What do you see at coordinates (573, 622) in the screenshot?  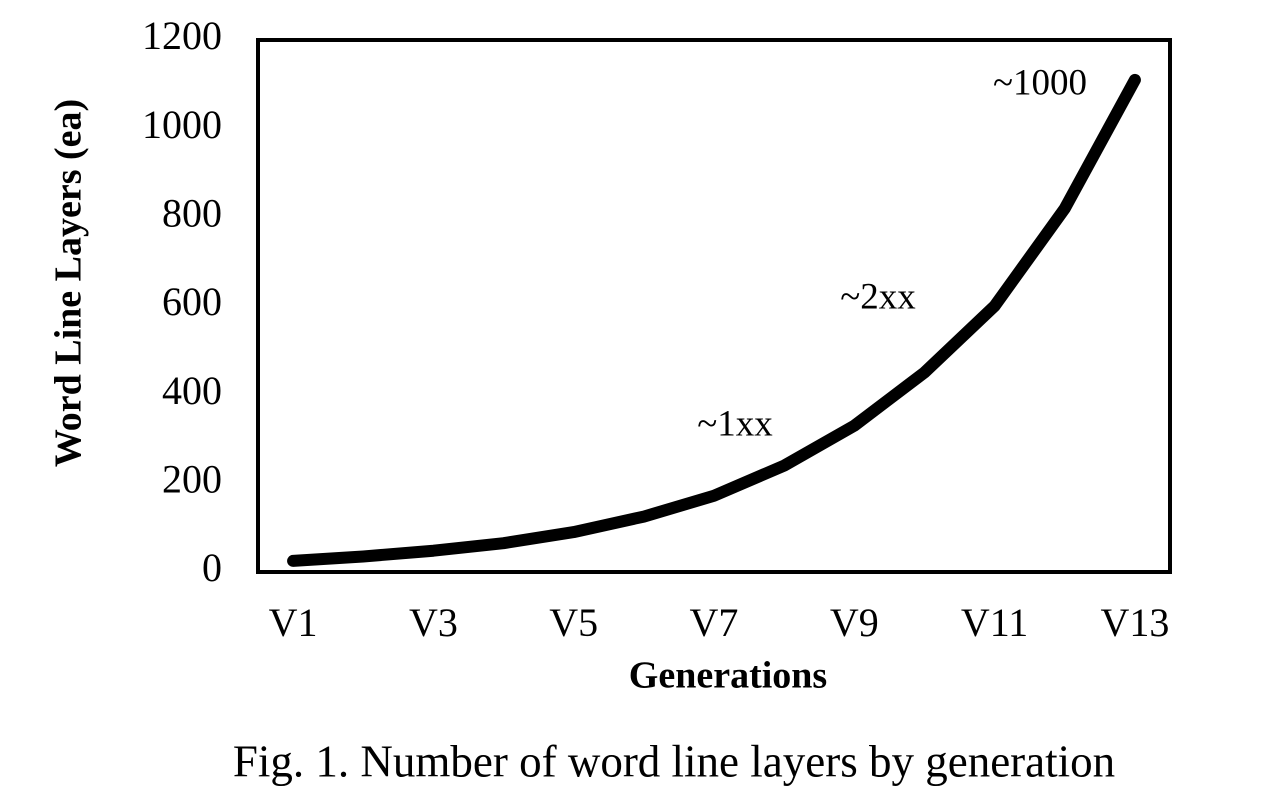 I see `x-tick-label: V5` at bounding box center [573, 622].